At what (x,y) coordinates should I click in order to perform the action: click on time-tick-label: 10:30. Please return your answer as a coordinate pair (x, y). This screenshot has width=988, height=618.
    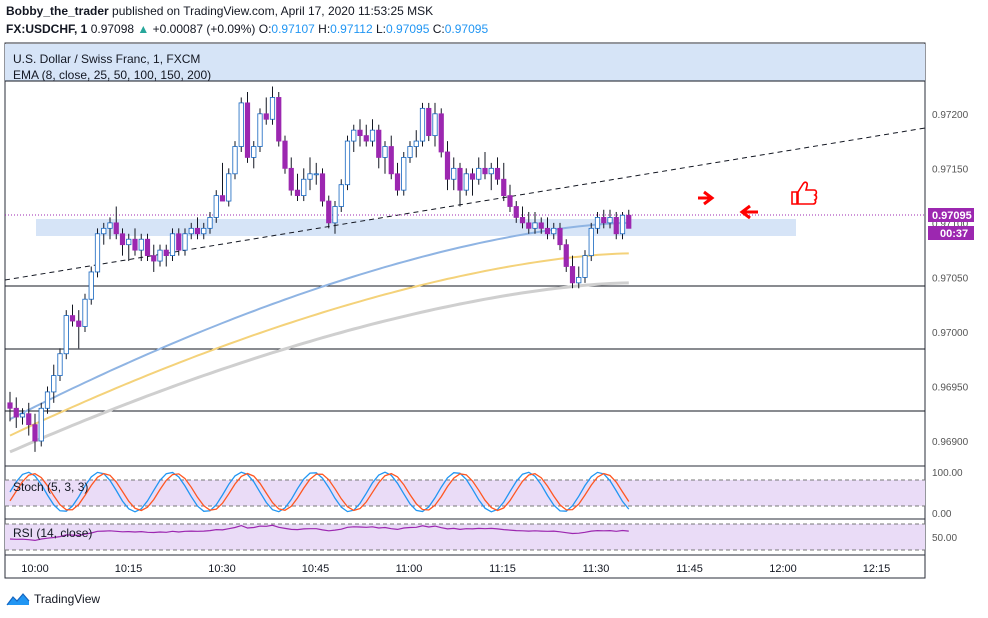
    Looking at the image, I should click on (222, 569).